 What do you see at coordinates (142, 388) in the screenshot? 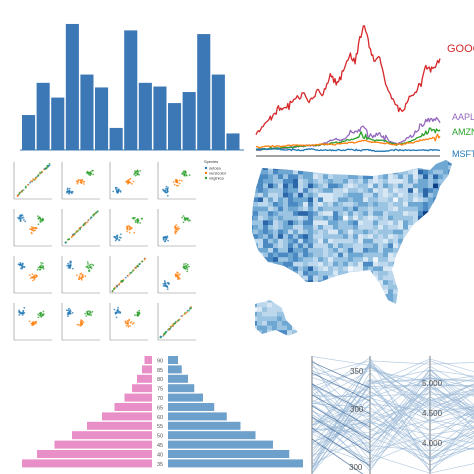
I see `pyramid-bar-left` at bounding box center [142, 388].